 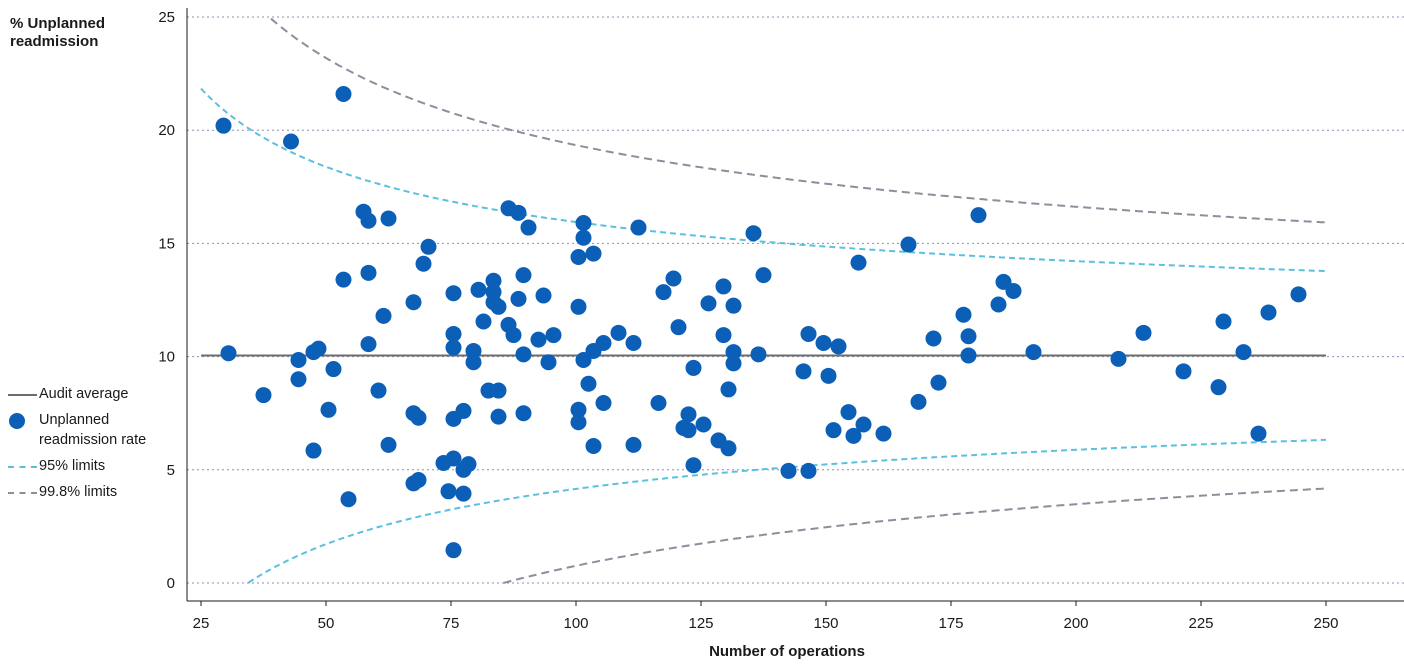 What do you see at coordinates (766, 616) in the screenshot?
I see `x-tick-labels: 25 50 75 100 125 150 175 200 225 250` at bounding box center [766, 616].